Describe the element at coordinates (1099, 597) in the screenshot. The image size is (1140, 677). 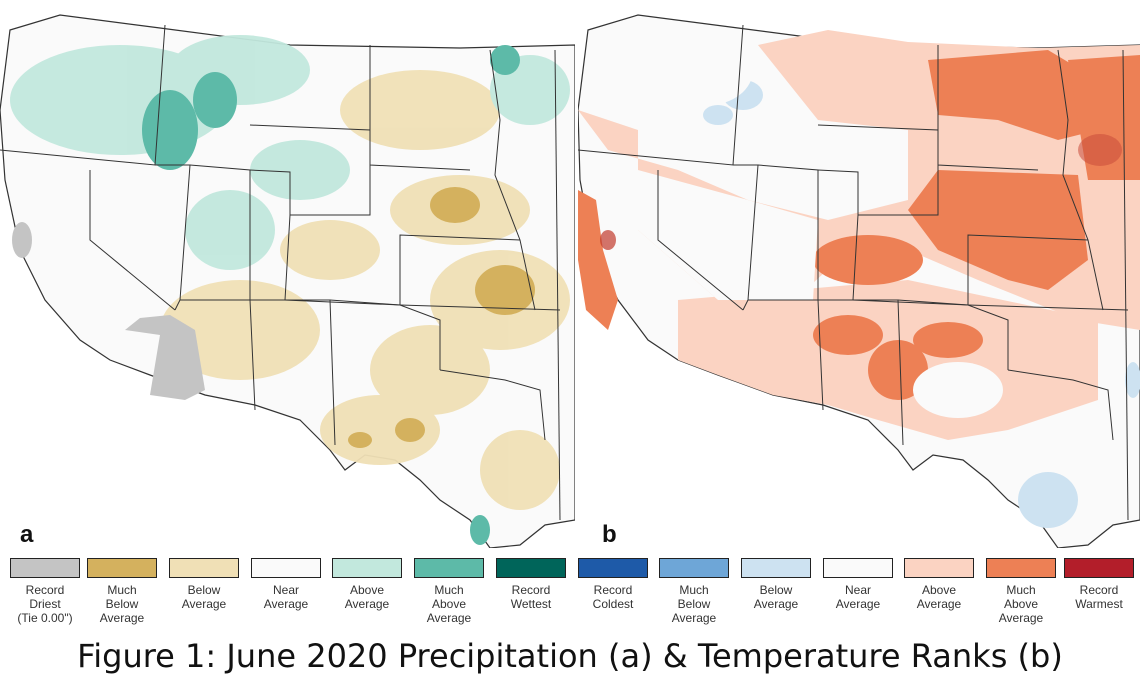
I see `legend-label: Record Warmest` at that location.